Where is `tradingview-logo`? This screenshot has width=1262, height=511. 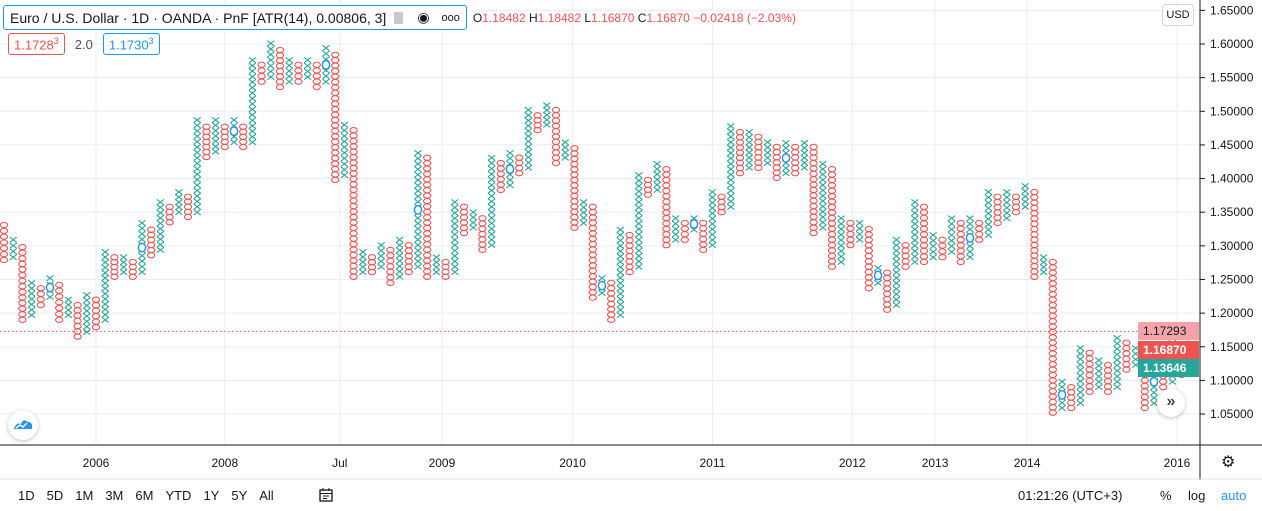
tradingview-logo is located at coordinates (23, 425).